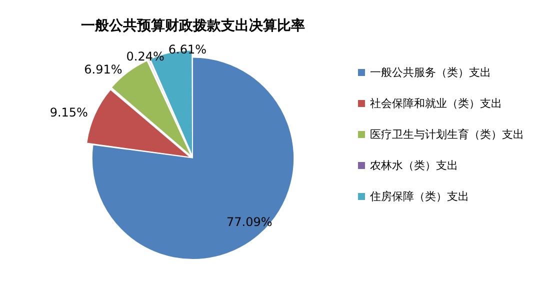 Image resolution: width=542 pixels, height=284 pixels. I want to click on legend-label: 社会保障和就业（类）支出, so click(436, 103).